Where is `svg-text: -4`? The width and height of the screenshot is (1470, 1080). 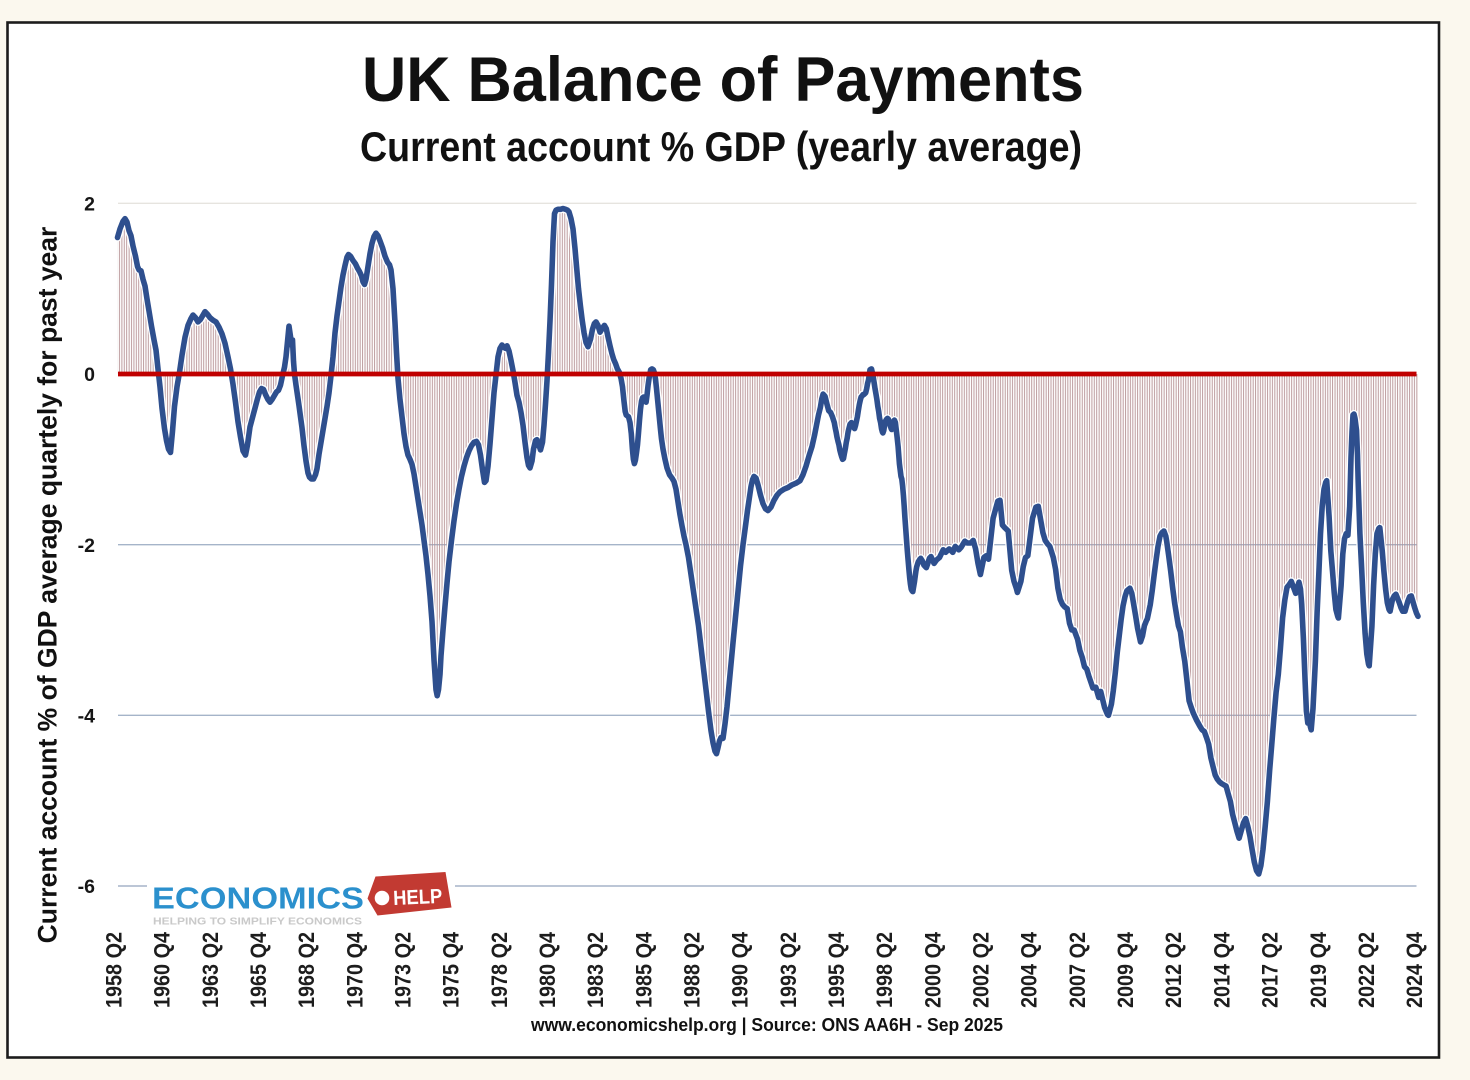
svg-text: -4 is located at coordinates (86, 717).